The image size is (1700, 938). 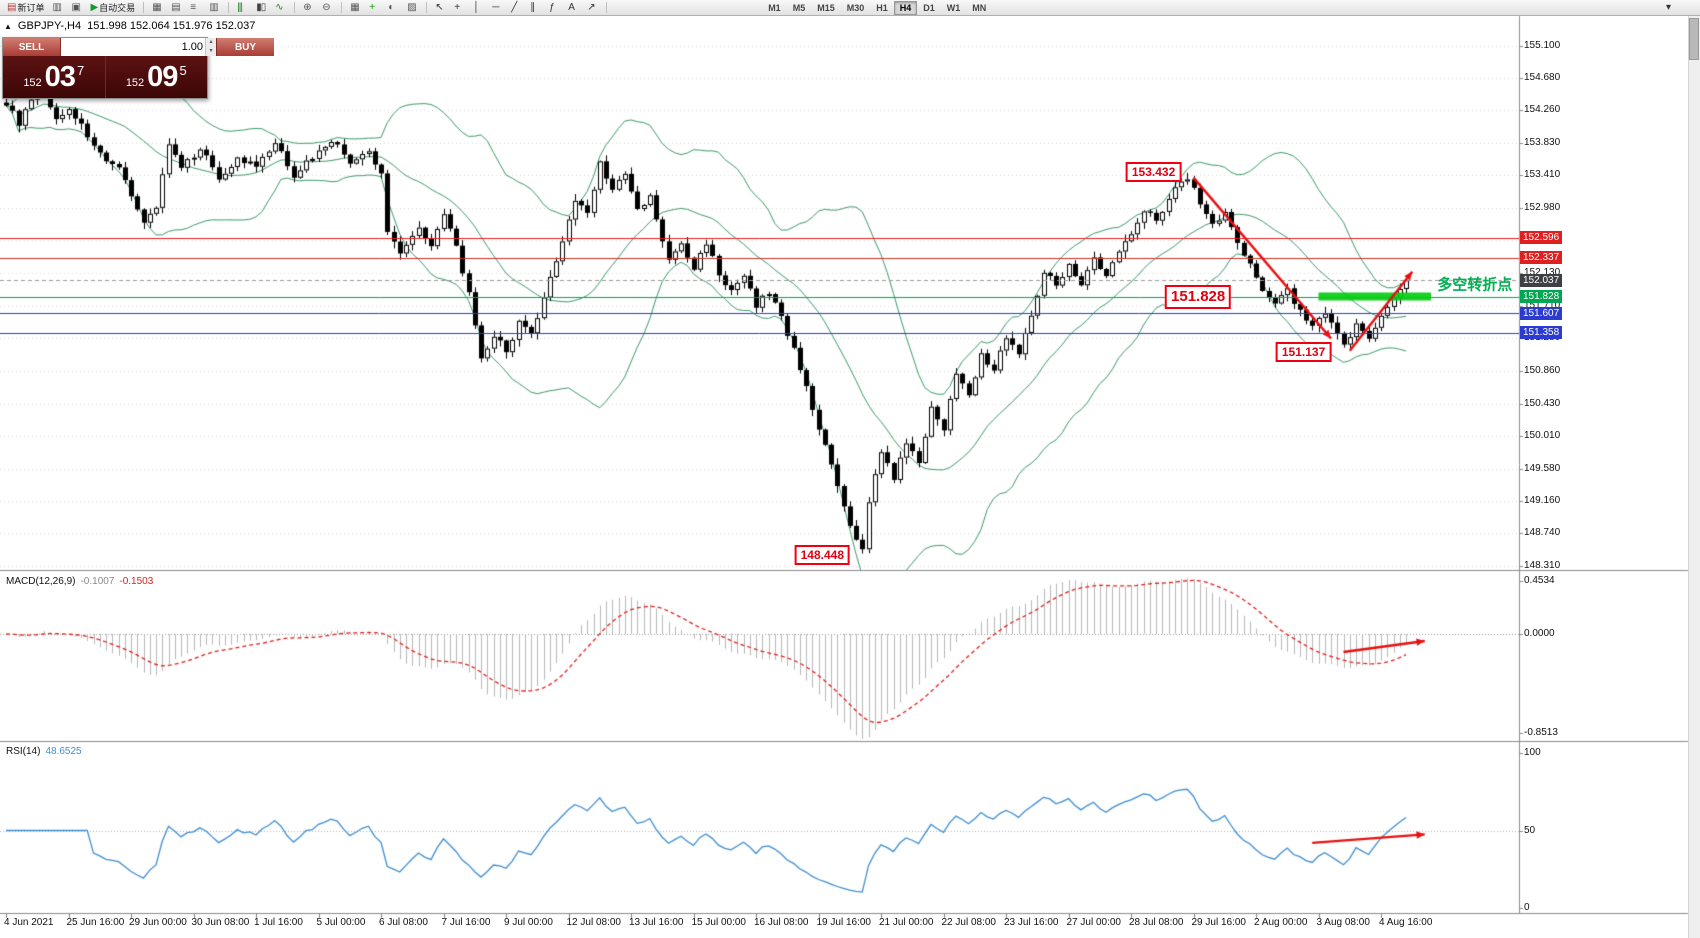 What do you see at coordinates (195, 8) in the screenshot?
I see `navigator-button: ≡` at bounding box center [195, 8].